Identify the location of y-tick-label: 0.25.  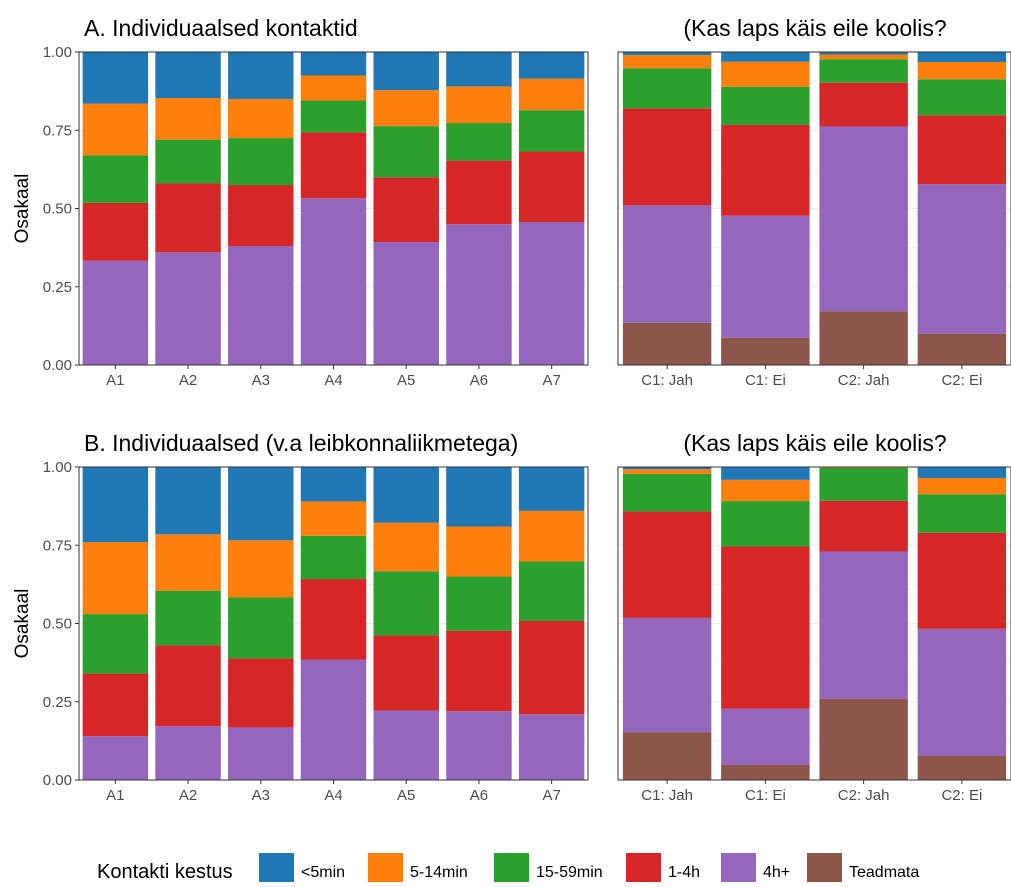
(57, 287).